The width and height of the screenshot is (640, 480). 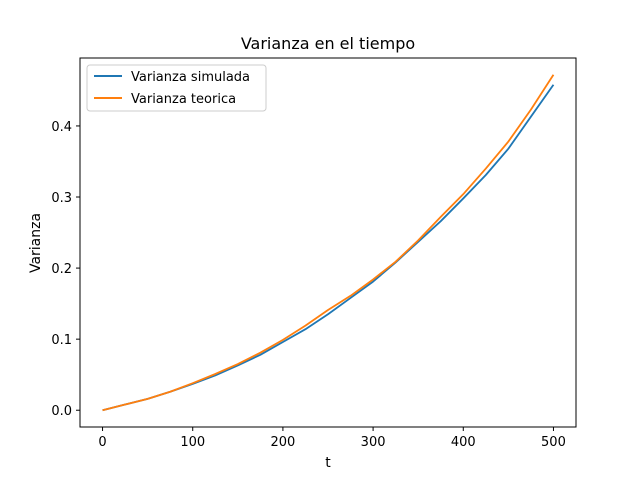 What do you see at coordinates (328, 43) in the screenshot?
I see `chart-title: Varianza en el tiempo` at bounding box center [328, 43].